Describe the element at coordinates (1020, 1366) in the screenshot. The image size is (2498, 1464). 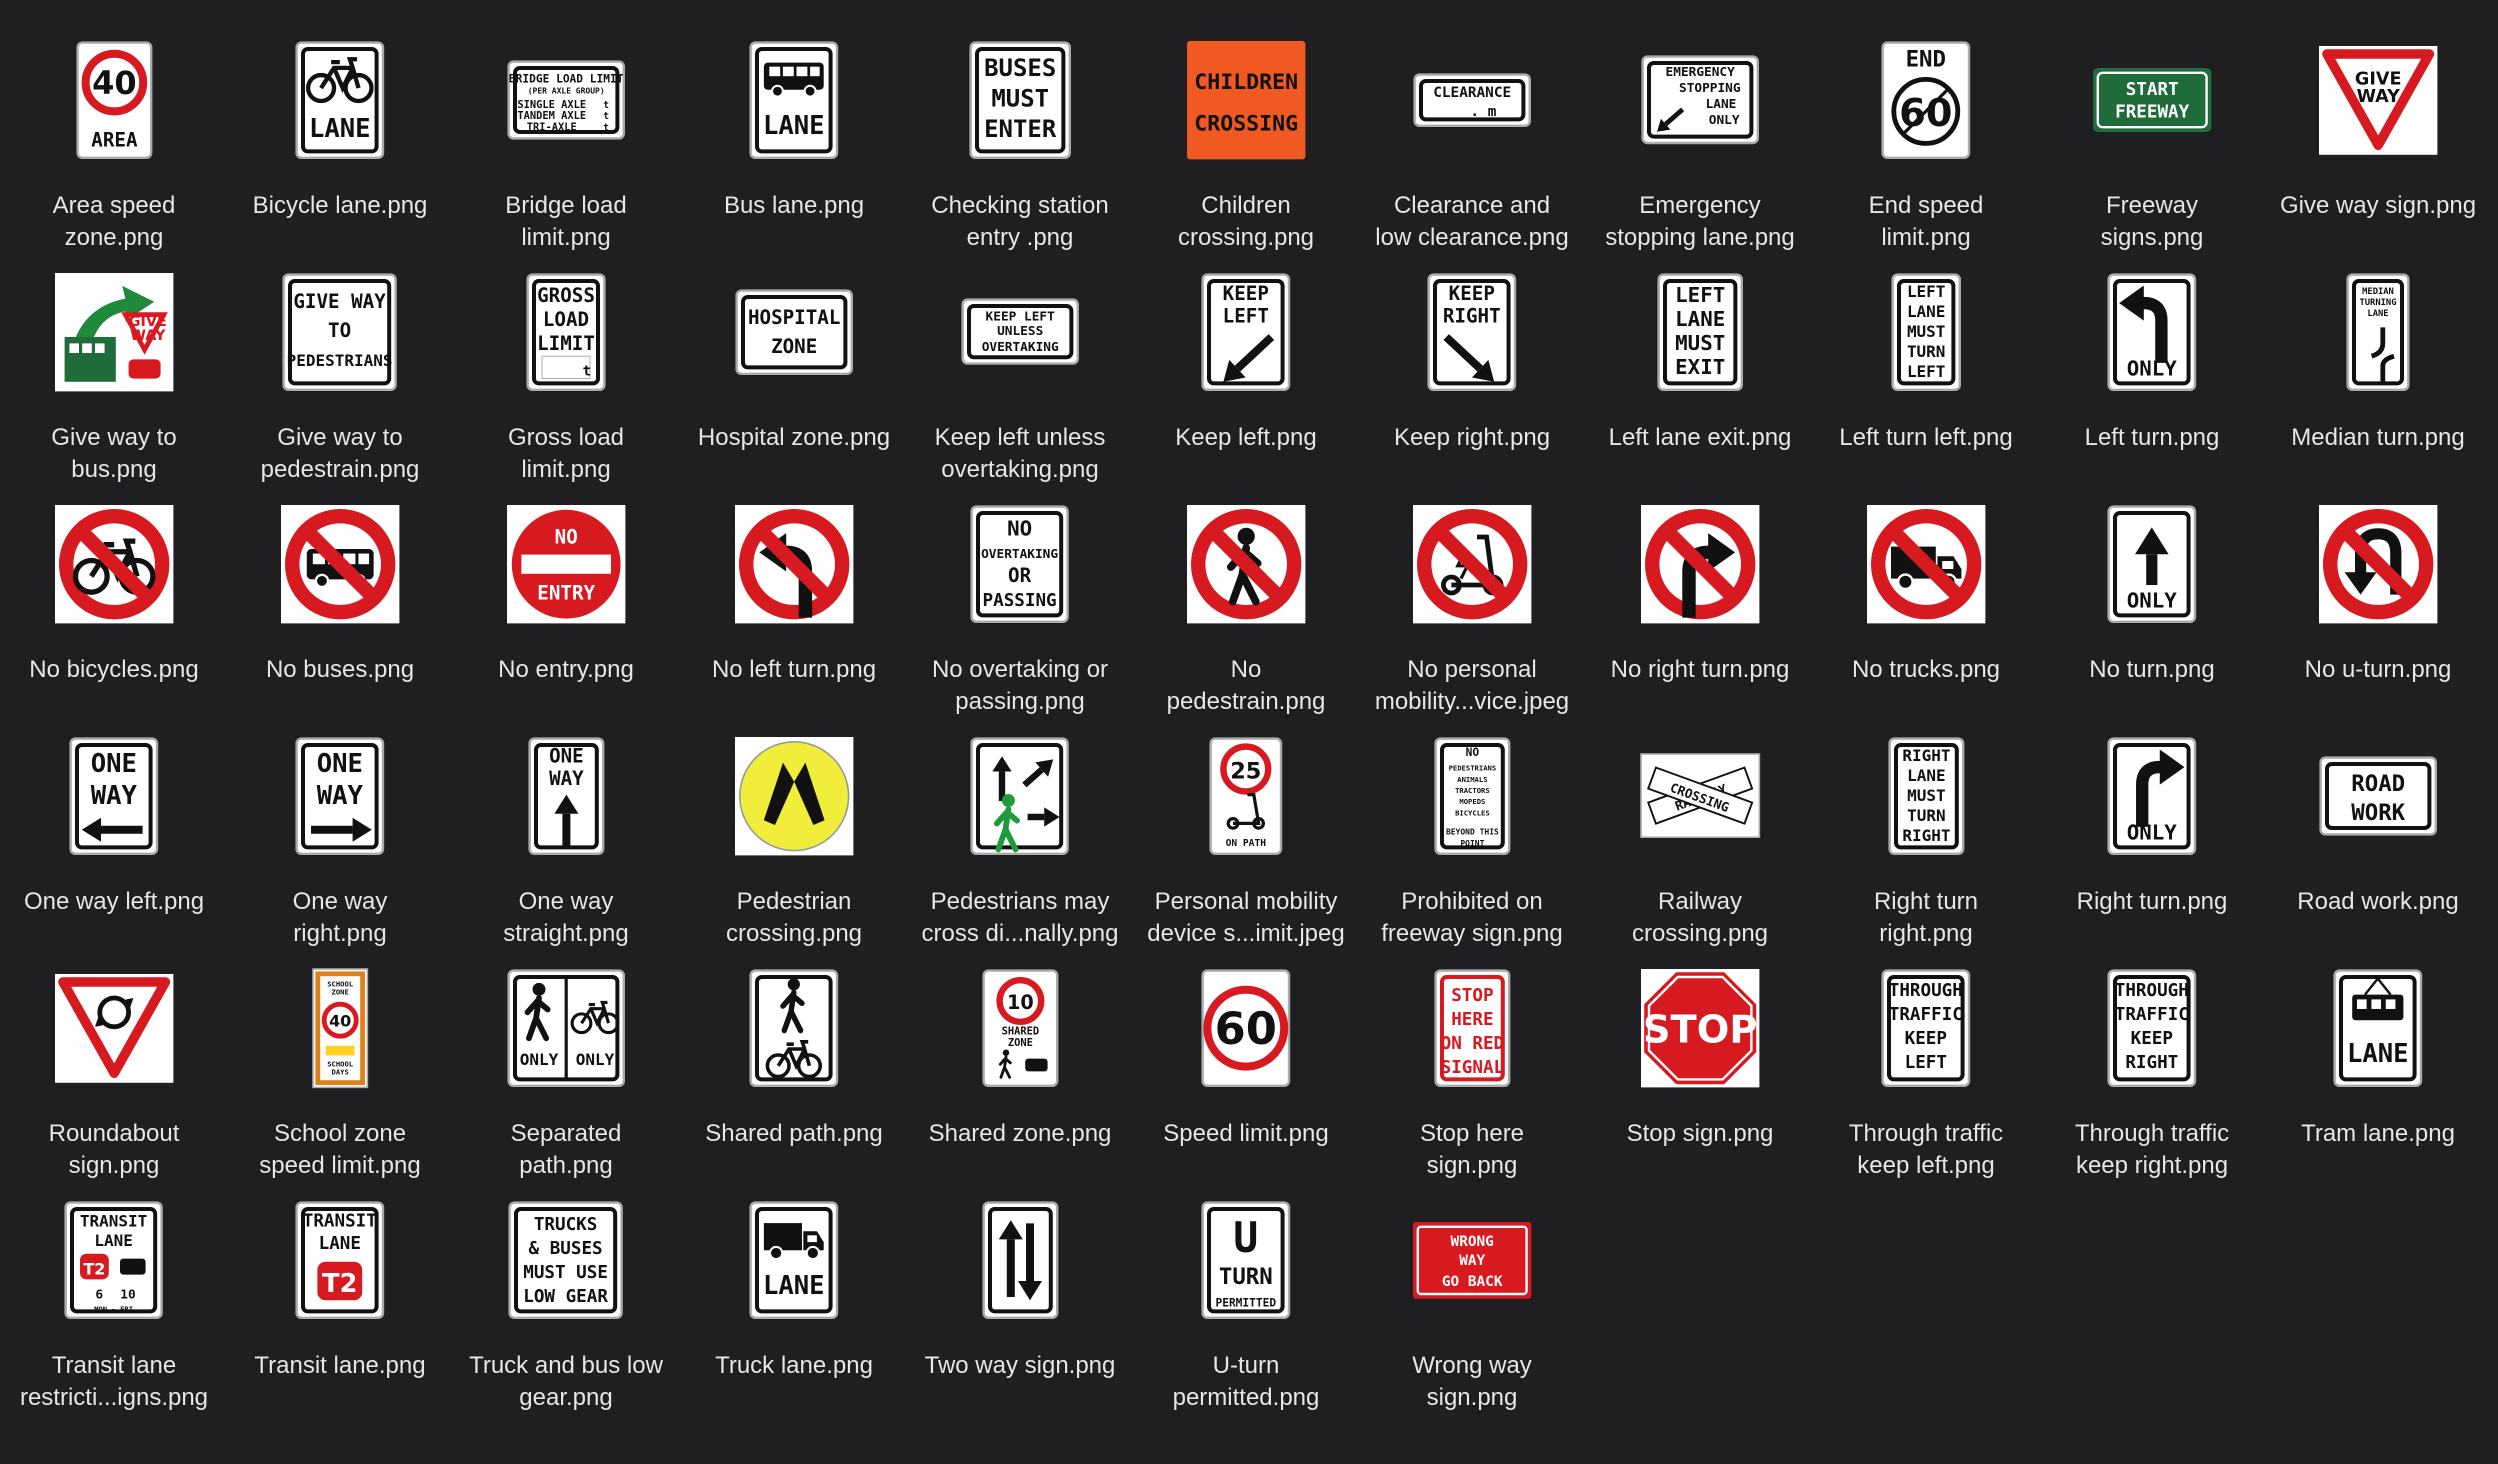
I see `file-name: Two way sign.png` at that location.